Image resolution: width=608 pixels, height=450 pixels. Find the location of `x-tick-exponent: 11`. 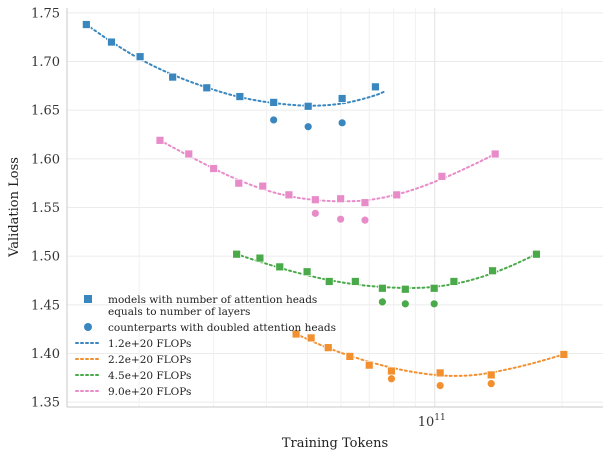

x-tick-exponent: 11 is located at coordinates (439, 418).